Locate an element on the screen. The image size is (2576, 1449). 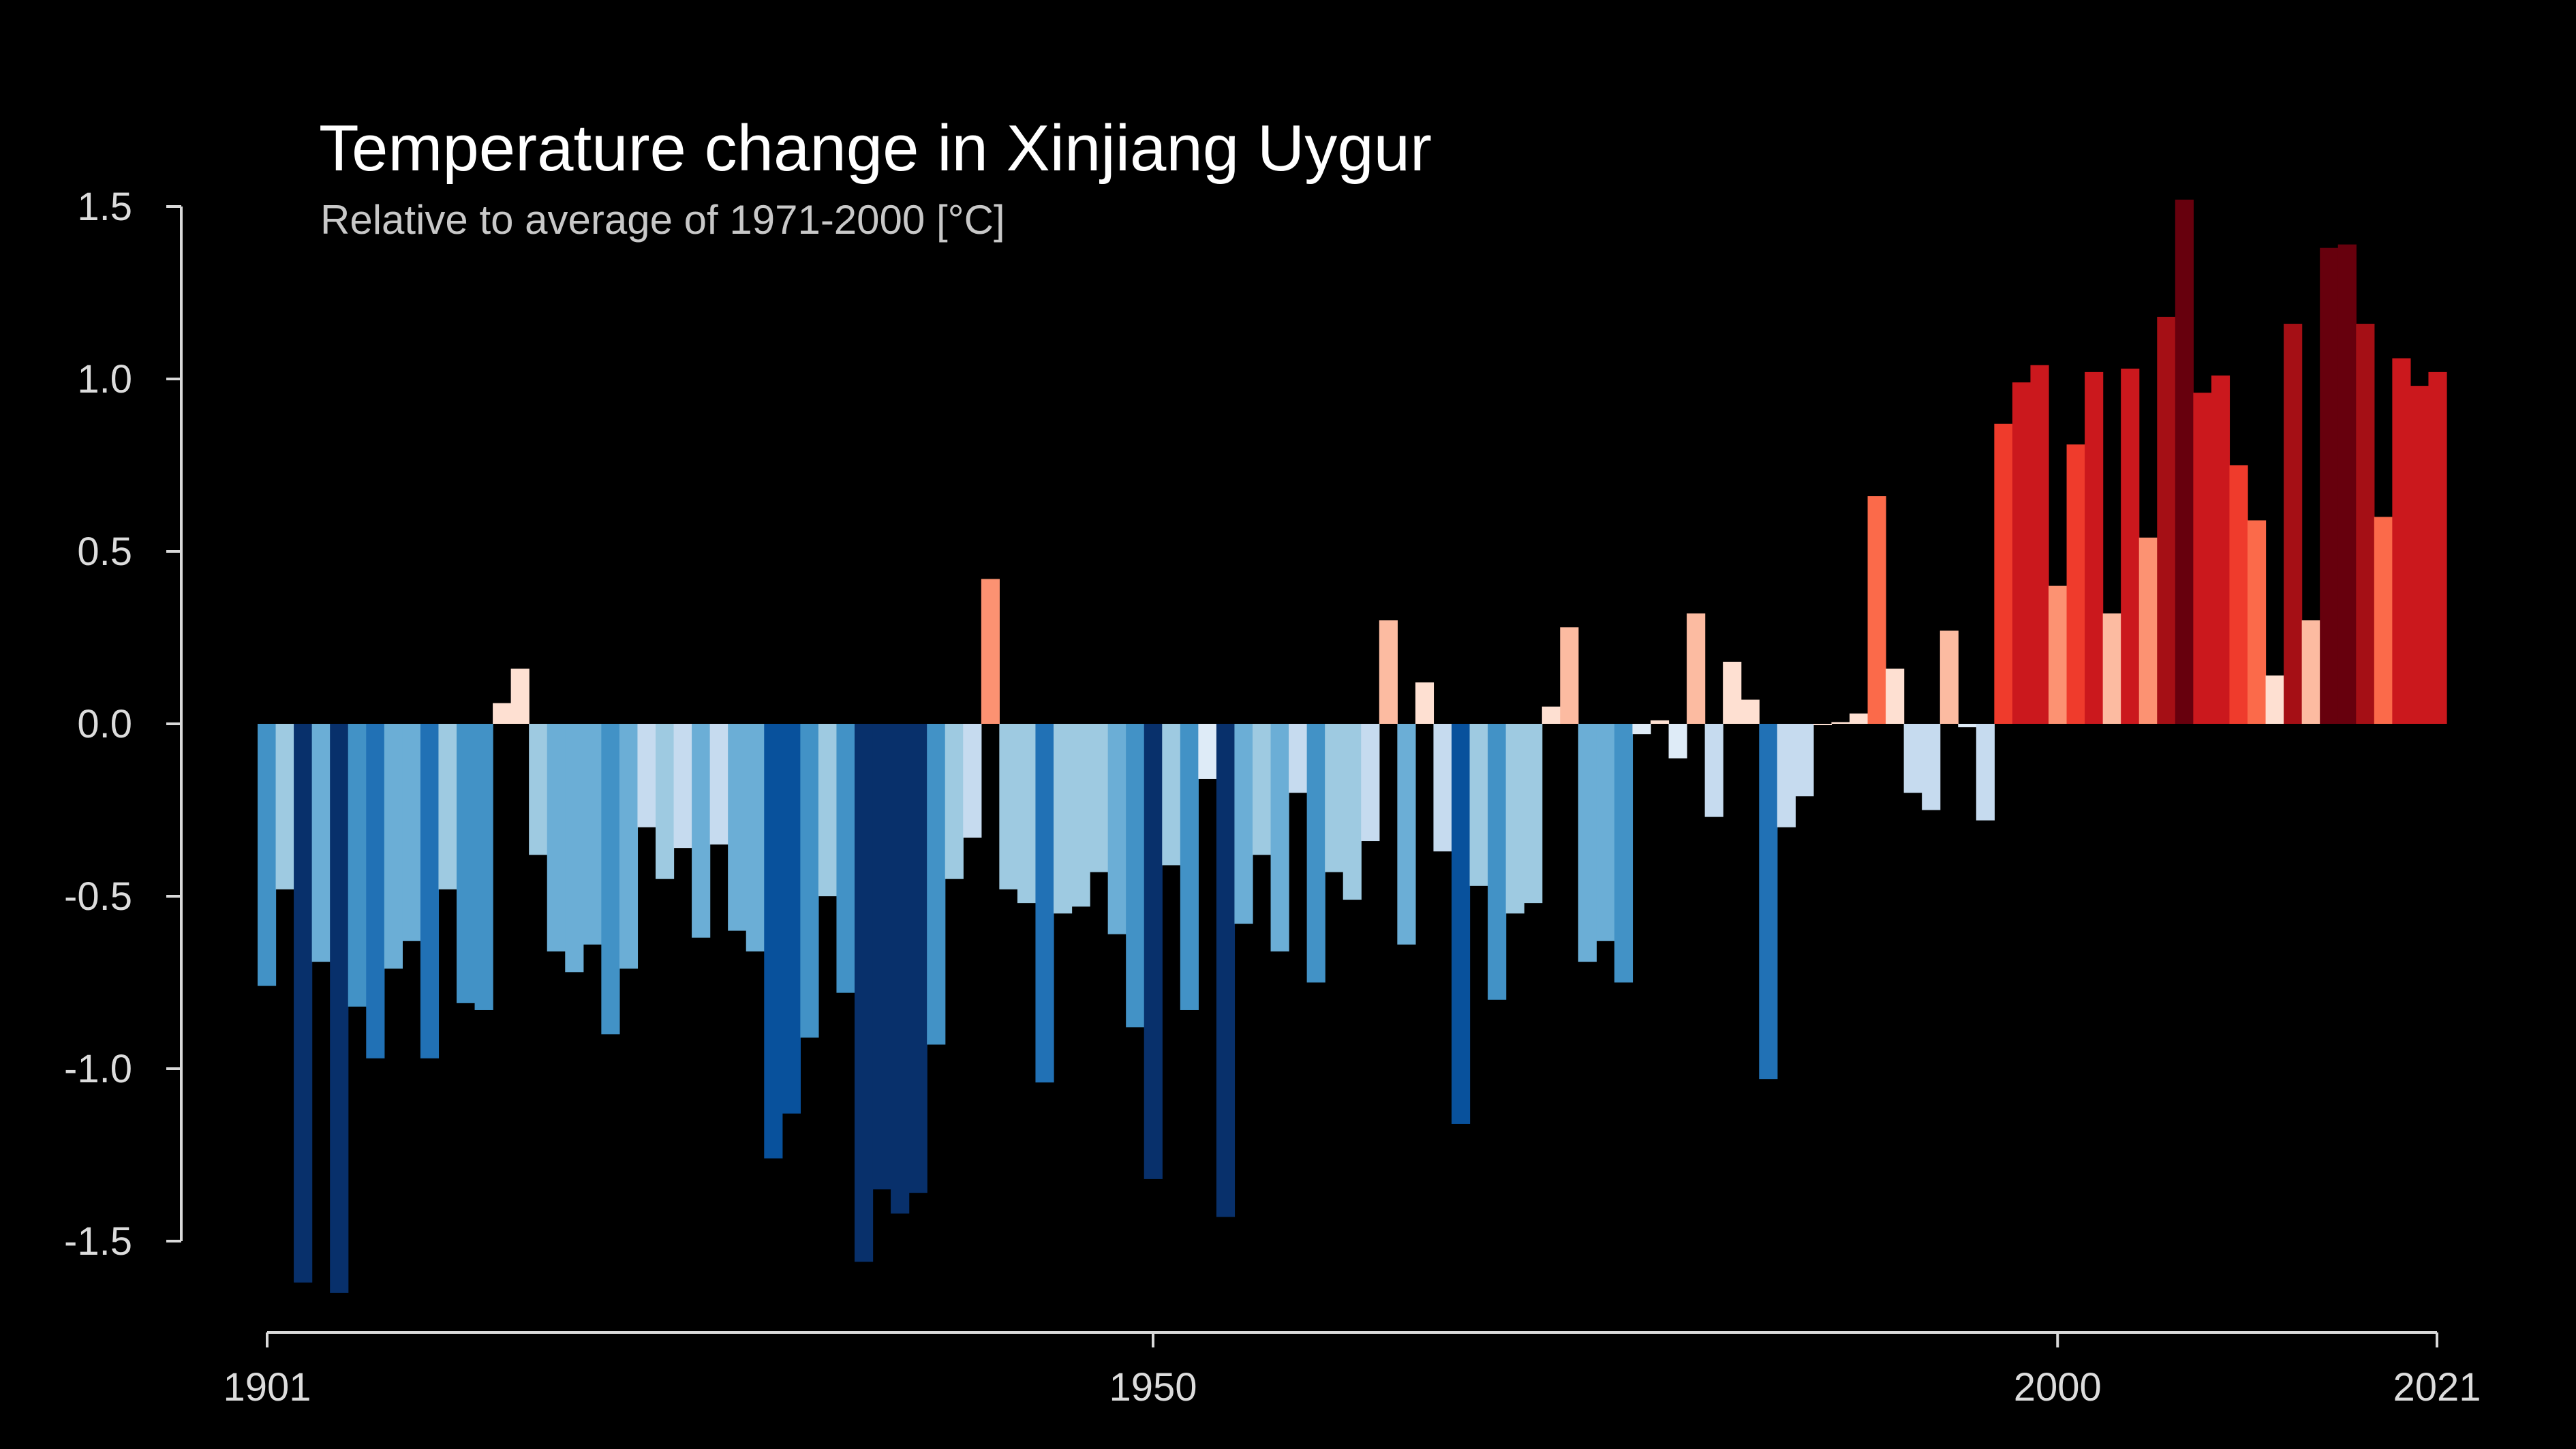
bar-1941 is located at coordinates (990, 651).